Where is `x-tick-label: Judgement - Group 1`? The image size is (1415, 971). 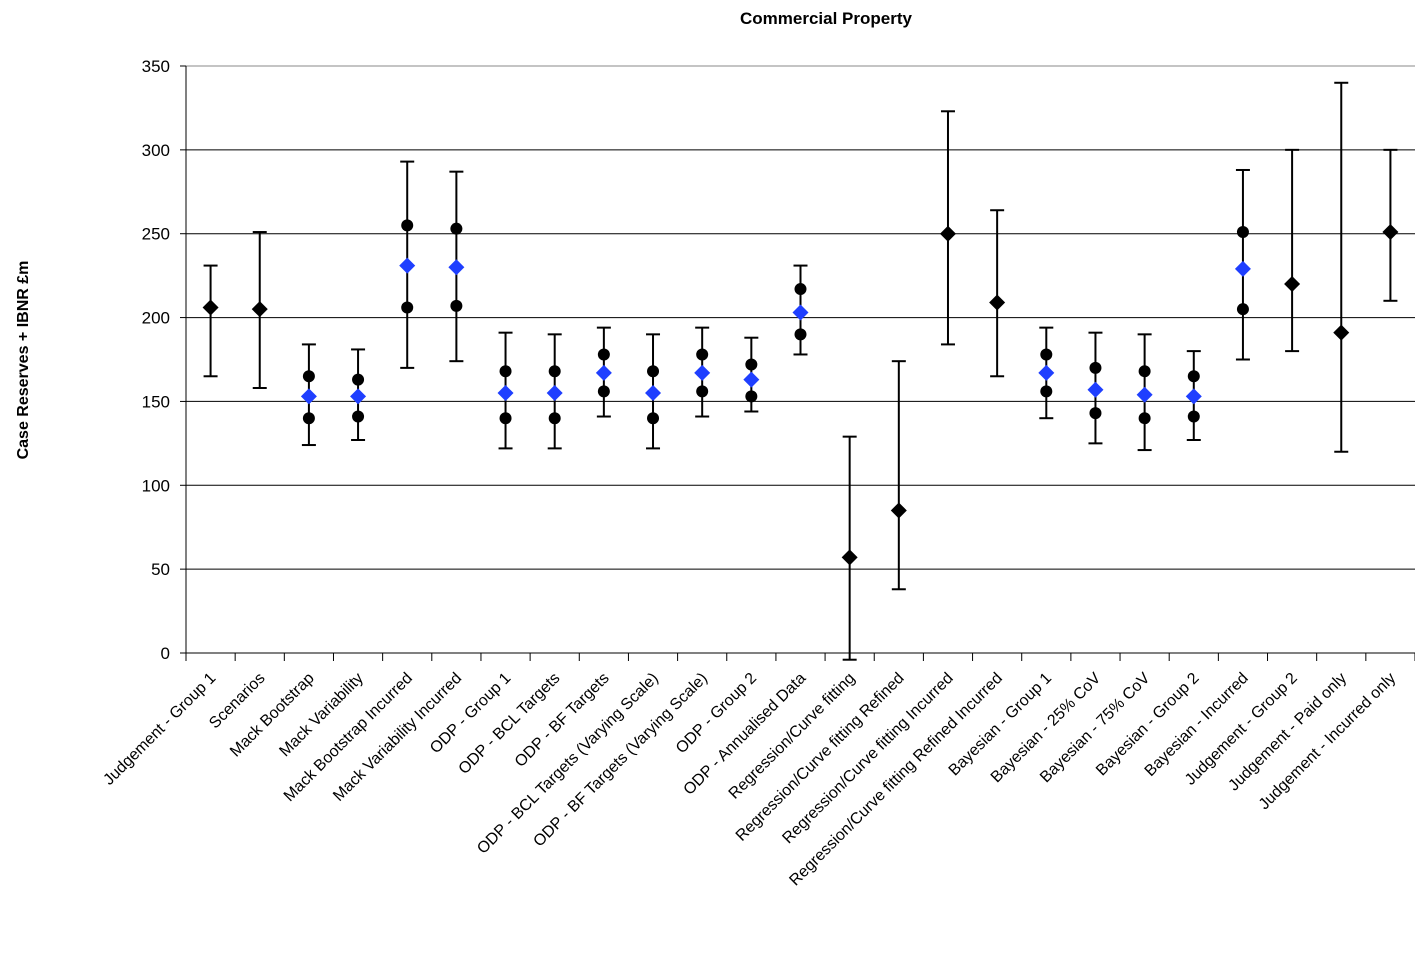 x-tick-label: Judgement - Group 1 is located at coordinates (159, 729).